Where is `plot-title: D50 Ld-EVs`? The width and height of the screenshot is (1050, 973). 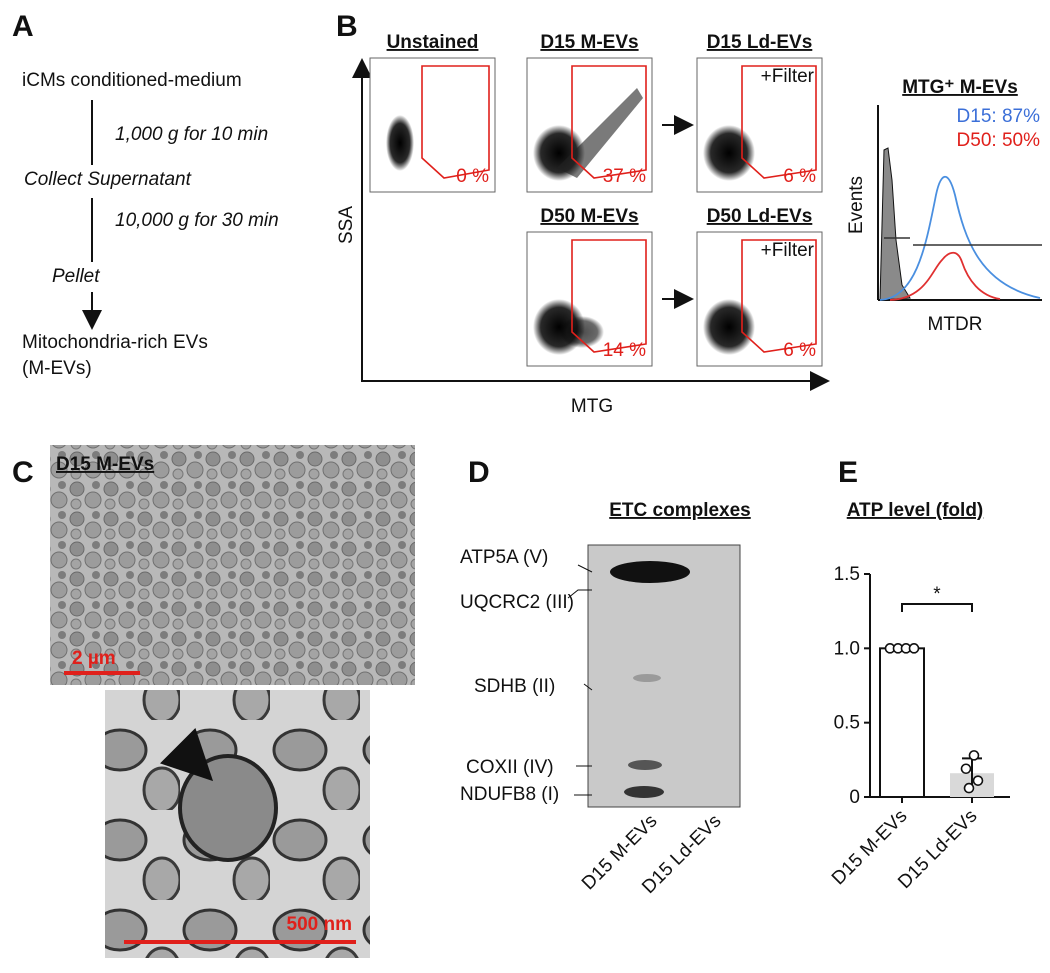
plot-title: D50 Ld-EVs is located at coordinates (760, 216).